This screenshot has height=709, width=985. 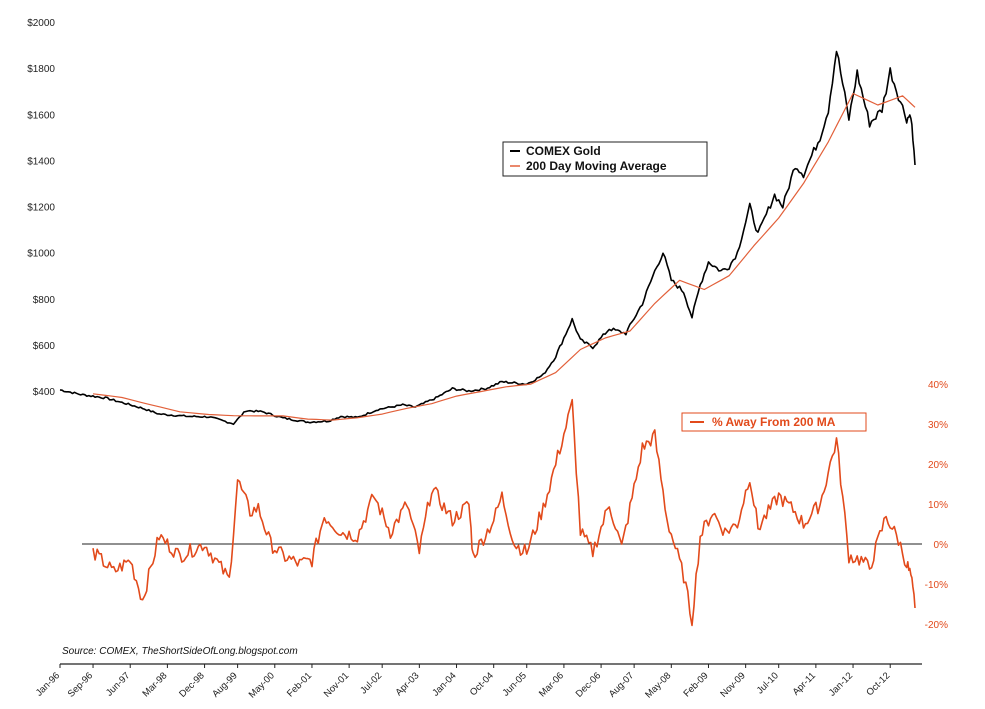 I want to click on right-tick-label: 10%, so click(x=938, y=505).